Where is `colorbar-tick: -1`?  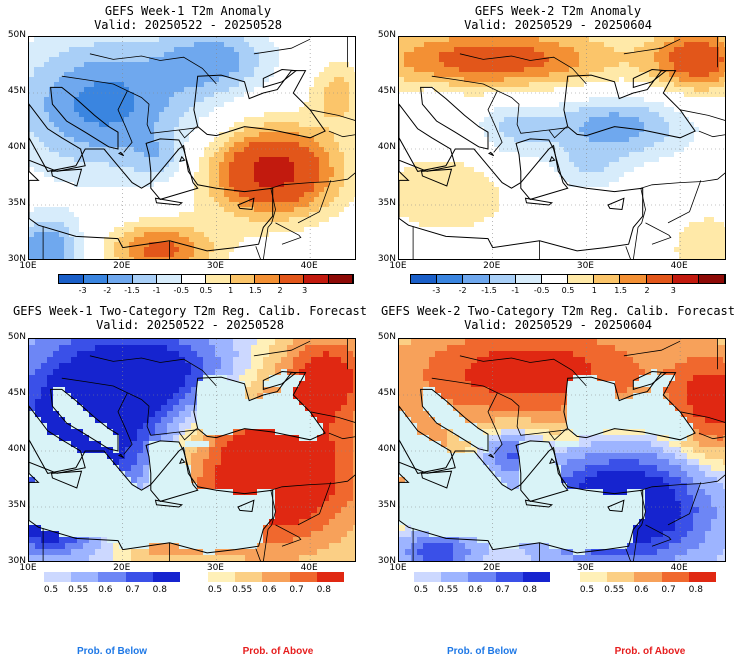 colorbar-tick: -1 is located at coordinates (515, 290).